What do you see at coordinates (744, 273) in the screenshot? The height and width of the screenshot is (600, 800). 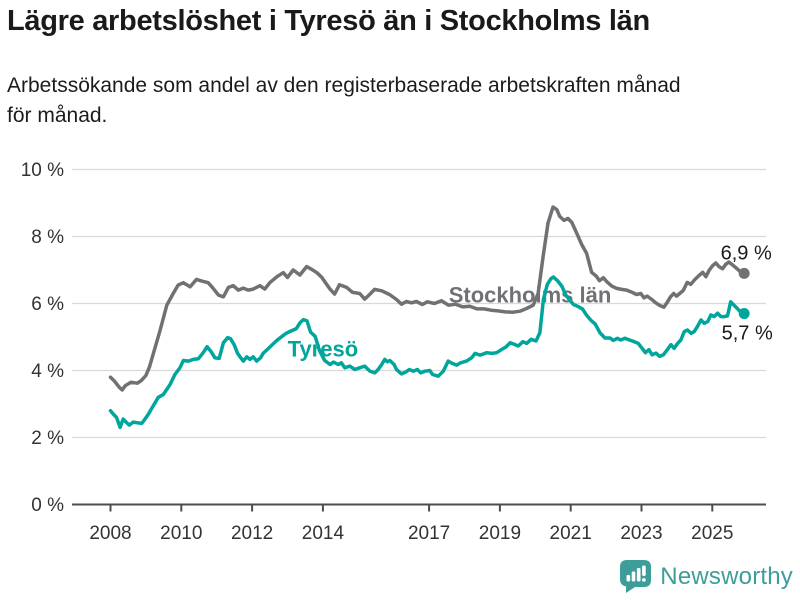 I see `series-end-dot-stockholms-lan` at bounding box center [744, 273].